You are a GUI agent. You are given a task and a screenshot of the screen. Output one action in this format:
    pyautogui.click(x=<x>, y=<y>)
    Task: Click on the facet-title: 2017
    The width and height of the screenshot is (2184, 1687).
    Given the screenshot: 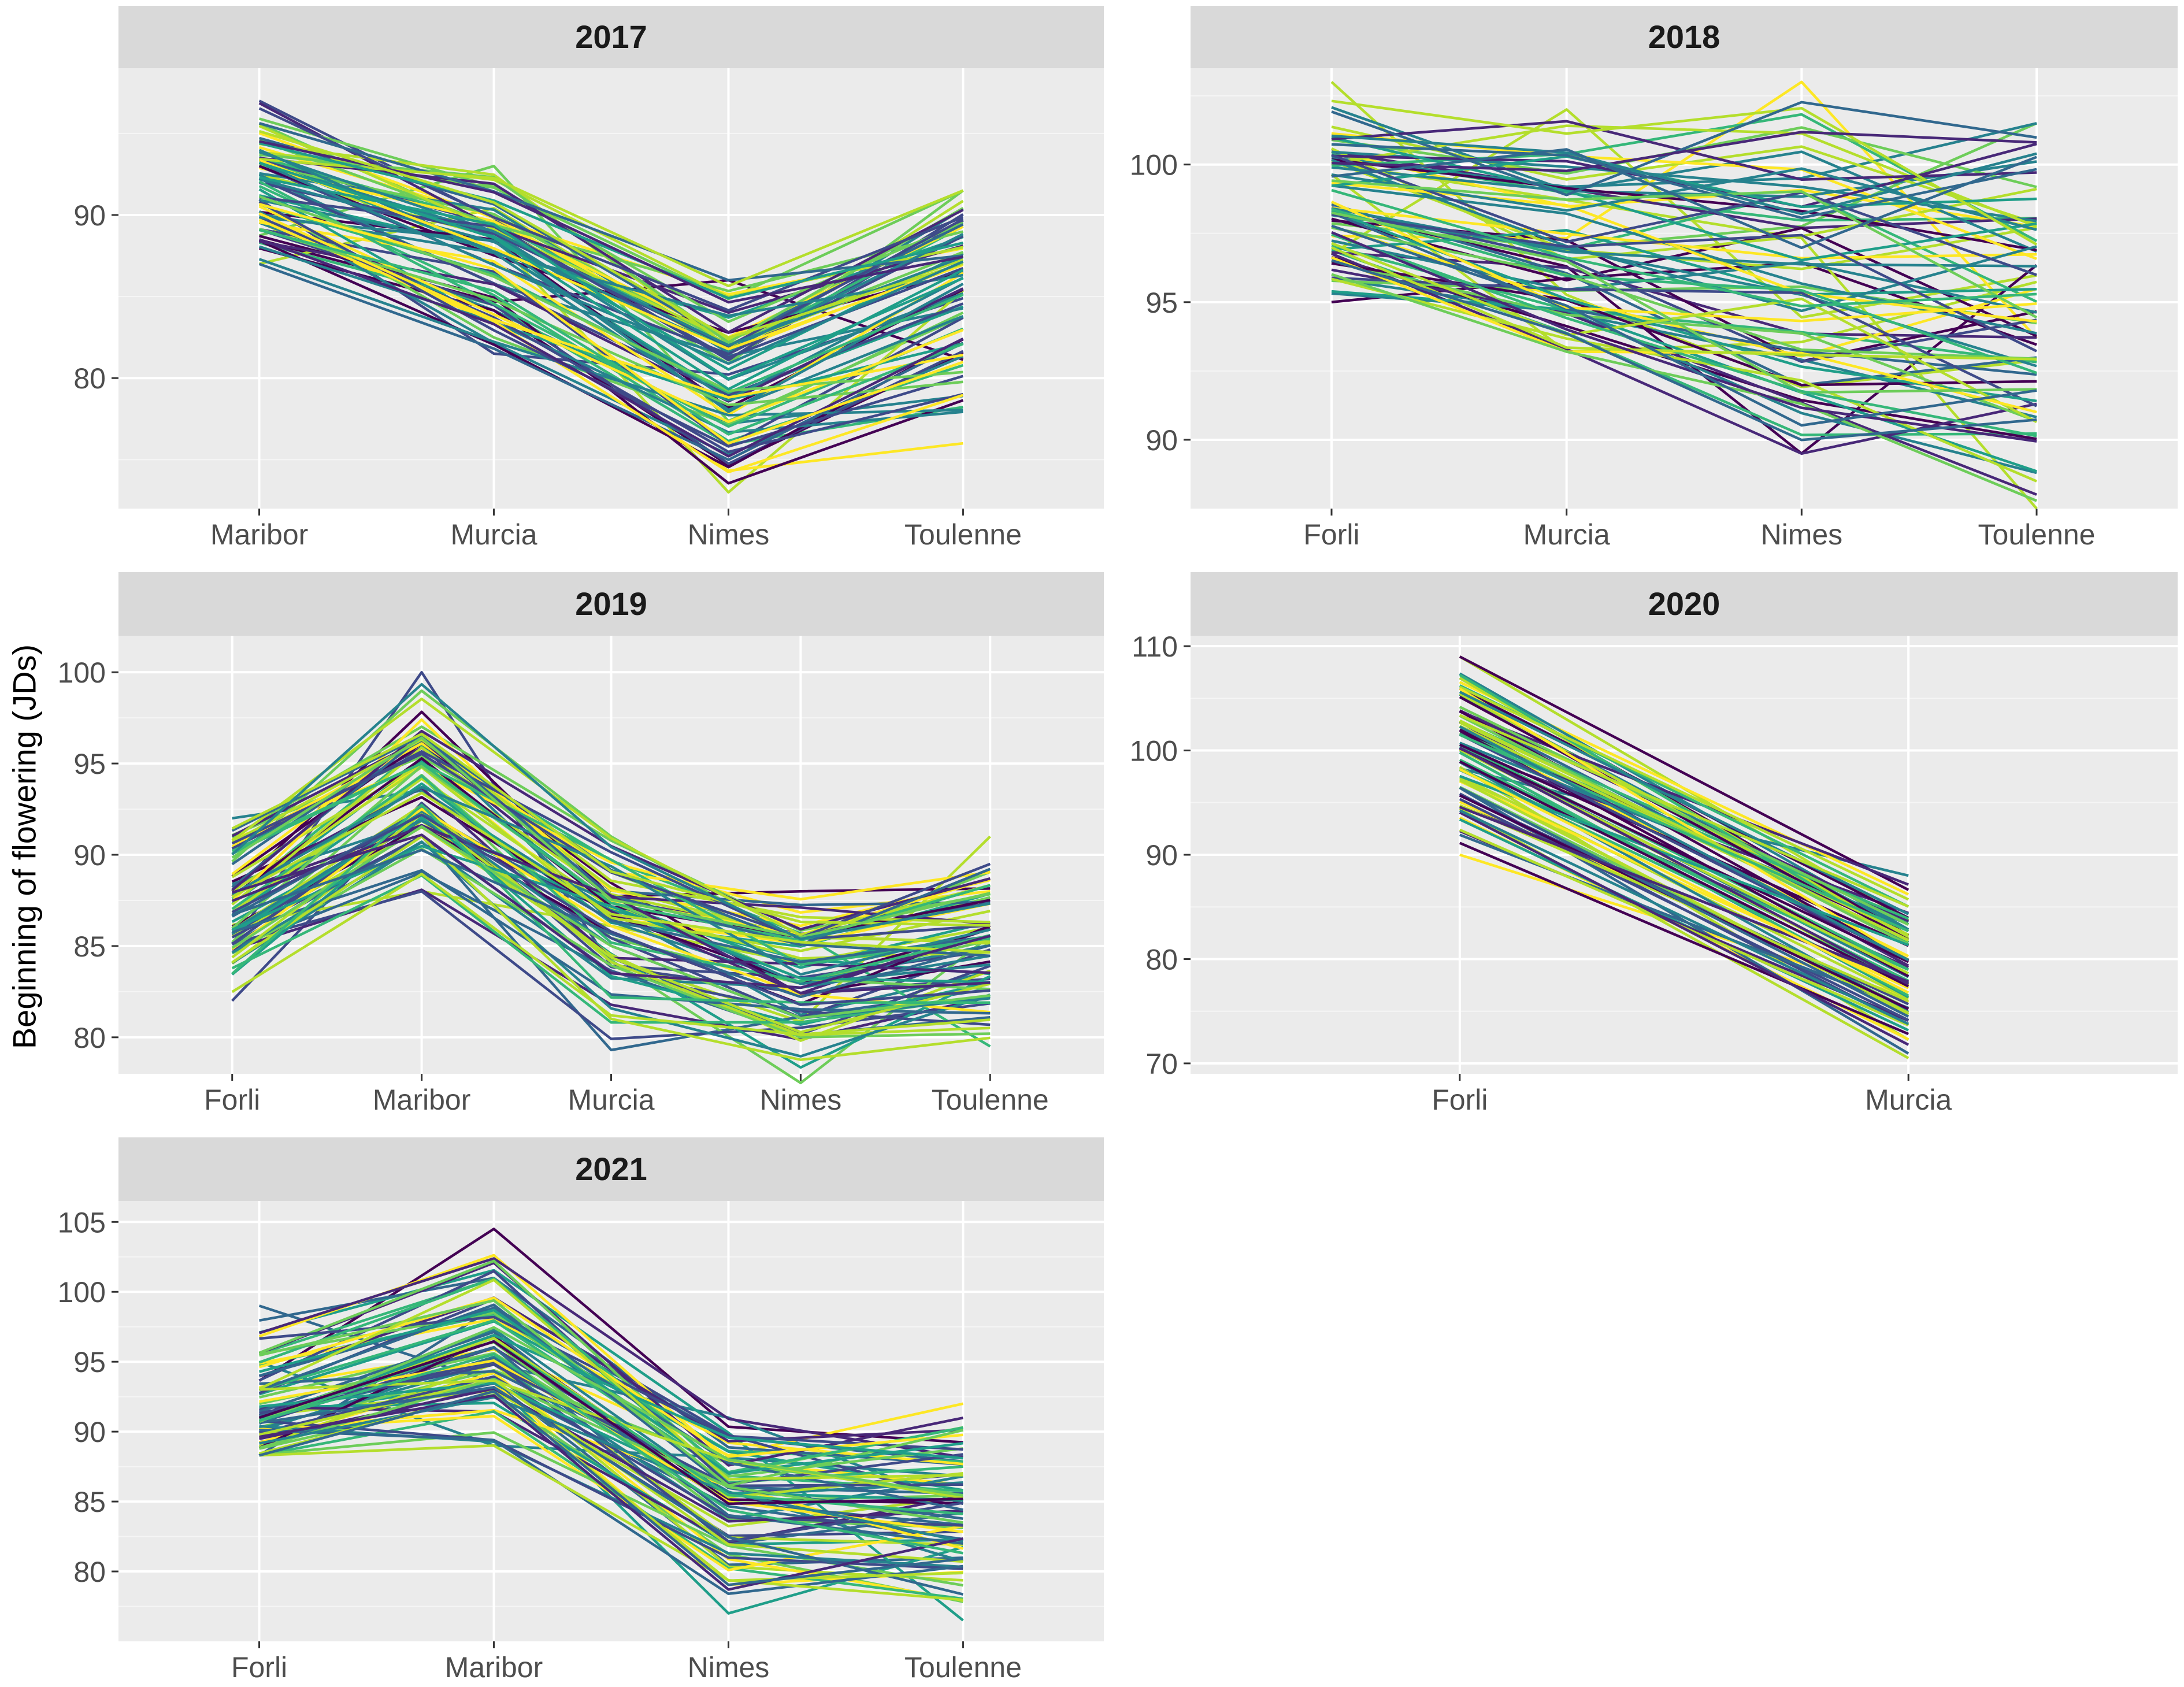 What is the action you would take?
    pyautogui.click(x=611, y=36)
    